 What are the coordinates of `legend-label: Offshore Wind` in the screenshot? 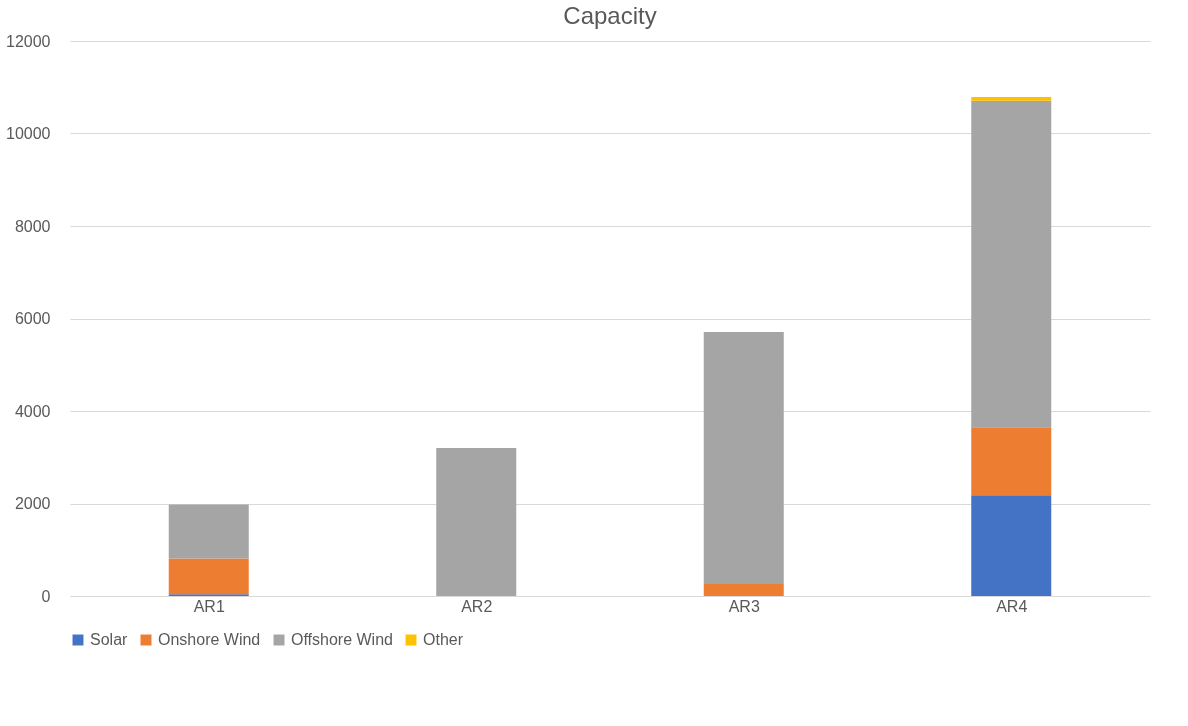 It's located at (342, 639).